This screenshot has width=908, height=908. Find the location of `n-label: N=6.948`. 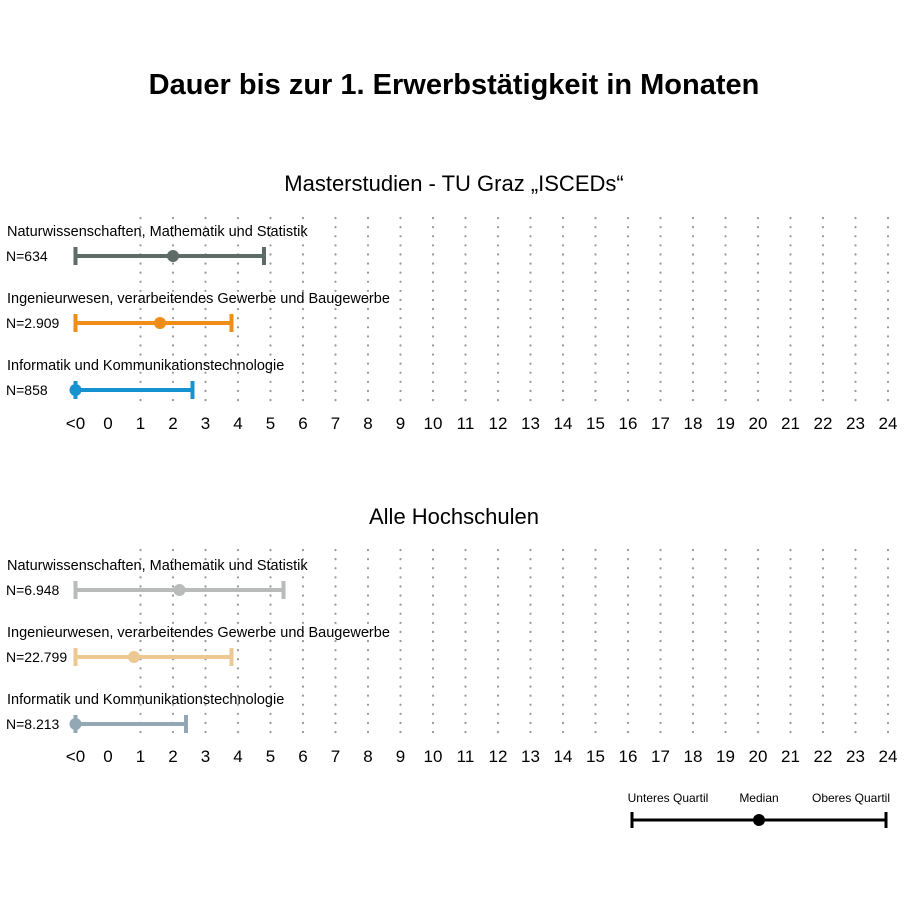

n-label: N=6.948 is located at coordinates (33, 590).